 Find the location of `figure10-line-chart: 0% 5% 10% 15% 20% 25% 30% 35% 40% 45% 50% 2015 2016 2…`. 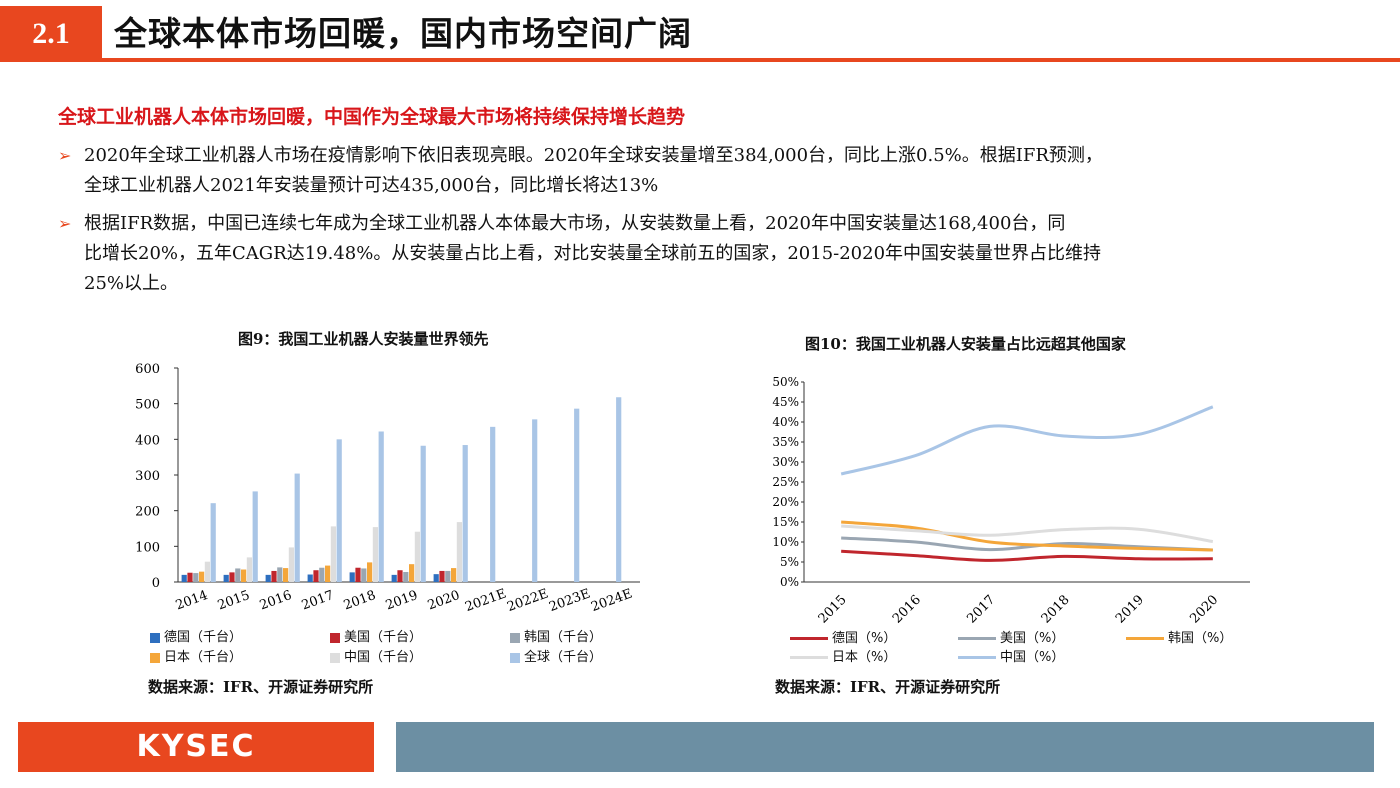

figure10-line-chart: 0% 5% 10% 15% 20% 25% 30% 35% 40% 45% 50% 2015 2016 2… is located at coordinates (1011, 501).